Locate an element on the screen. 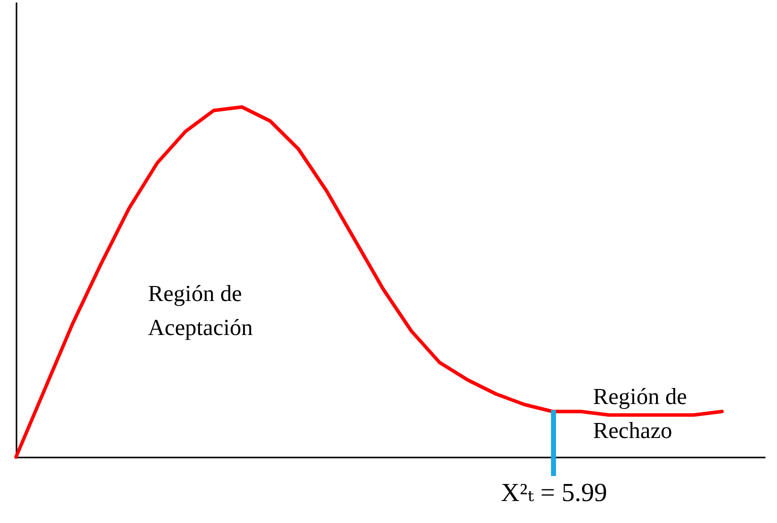 Image resolution: width=777 pixels, height=523 pixels. annotation: Región de Rechazo is located at coordinates (640, 413).